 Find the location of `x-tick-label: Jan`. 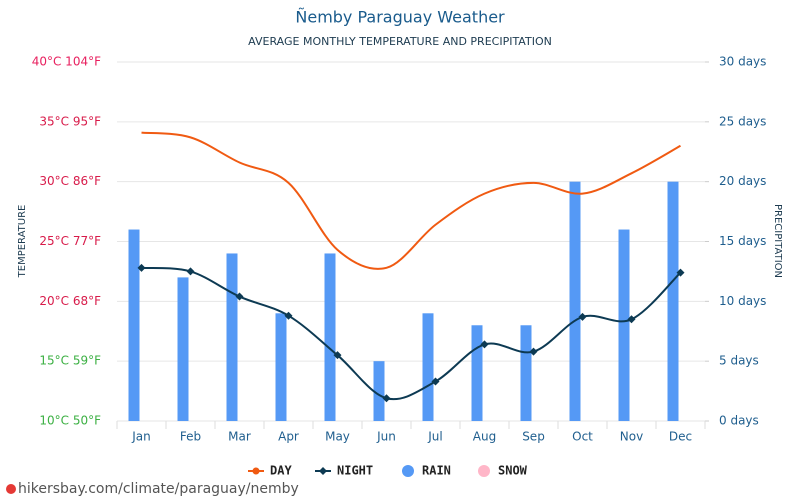

x-tick-label: Jan is located at coordinates (141, 437).